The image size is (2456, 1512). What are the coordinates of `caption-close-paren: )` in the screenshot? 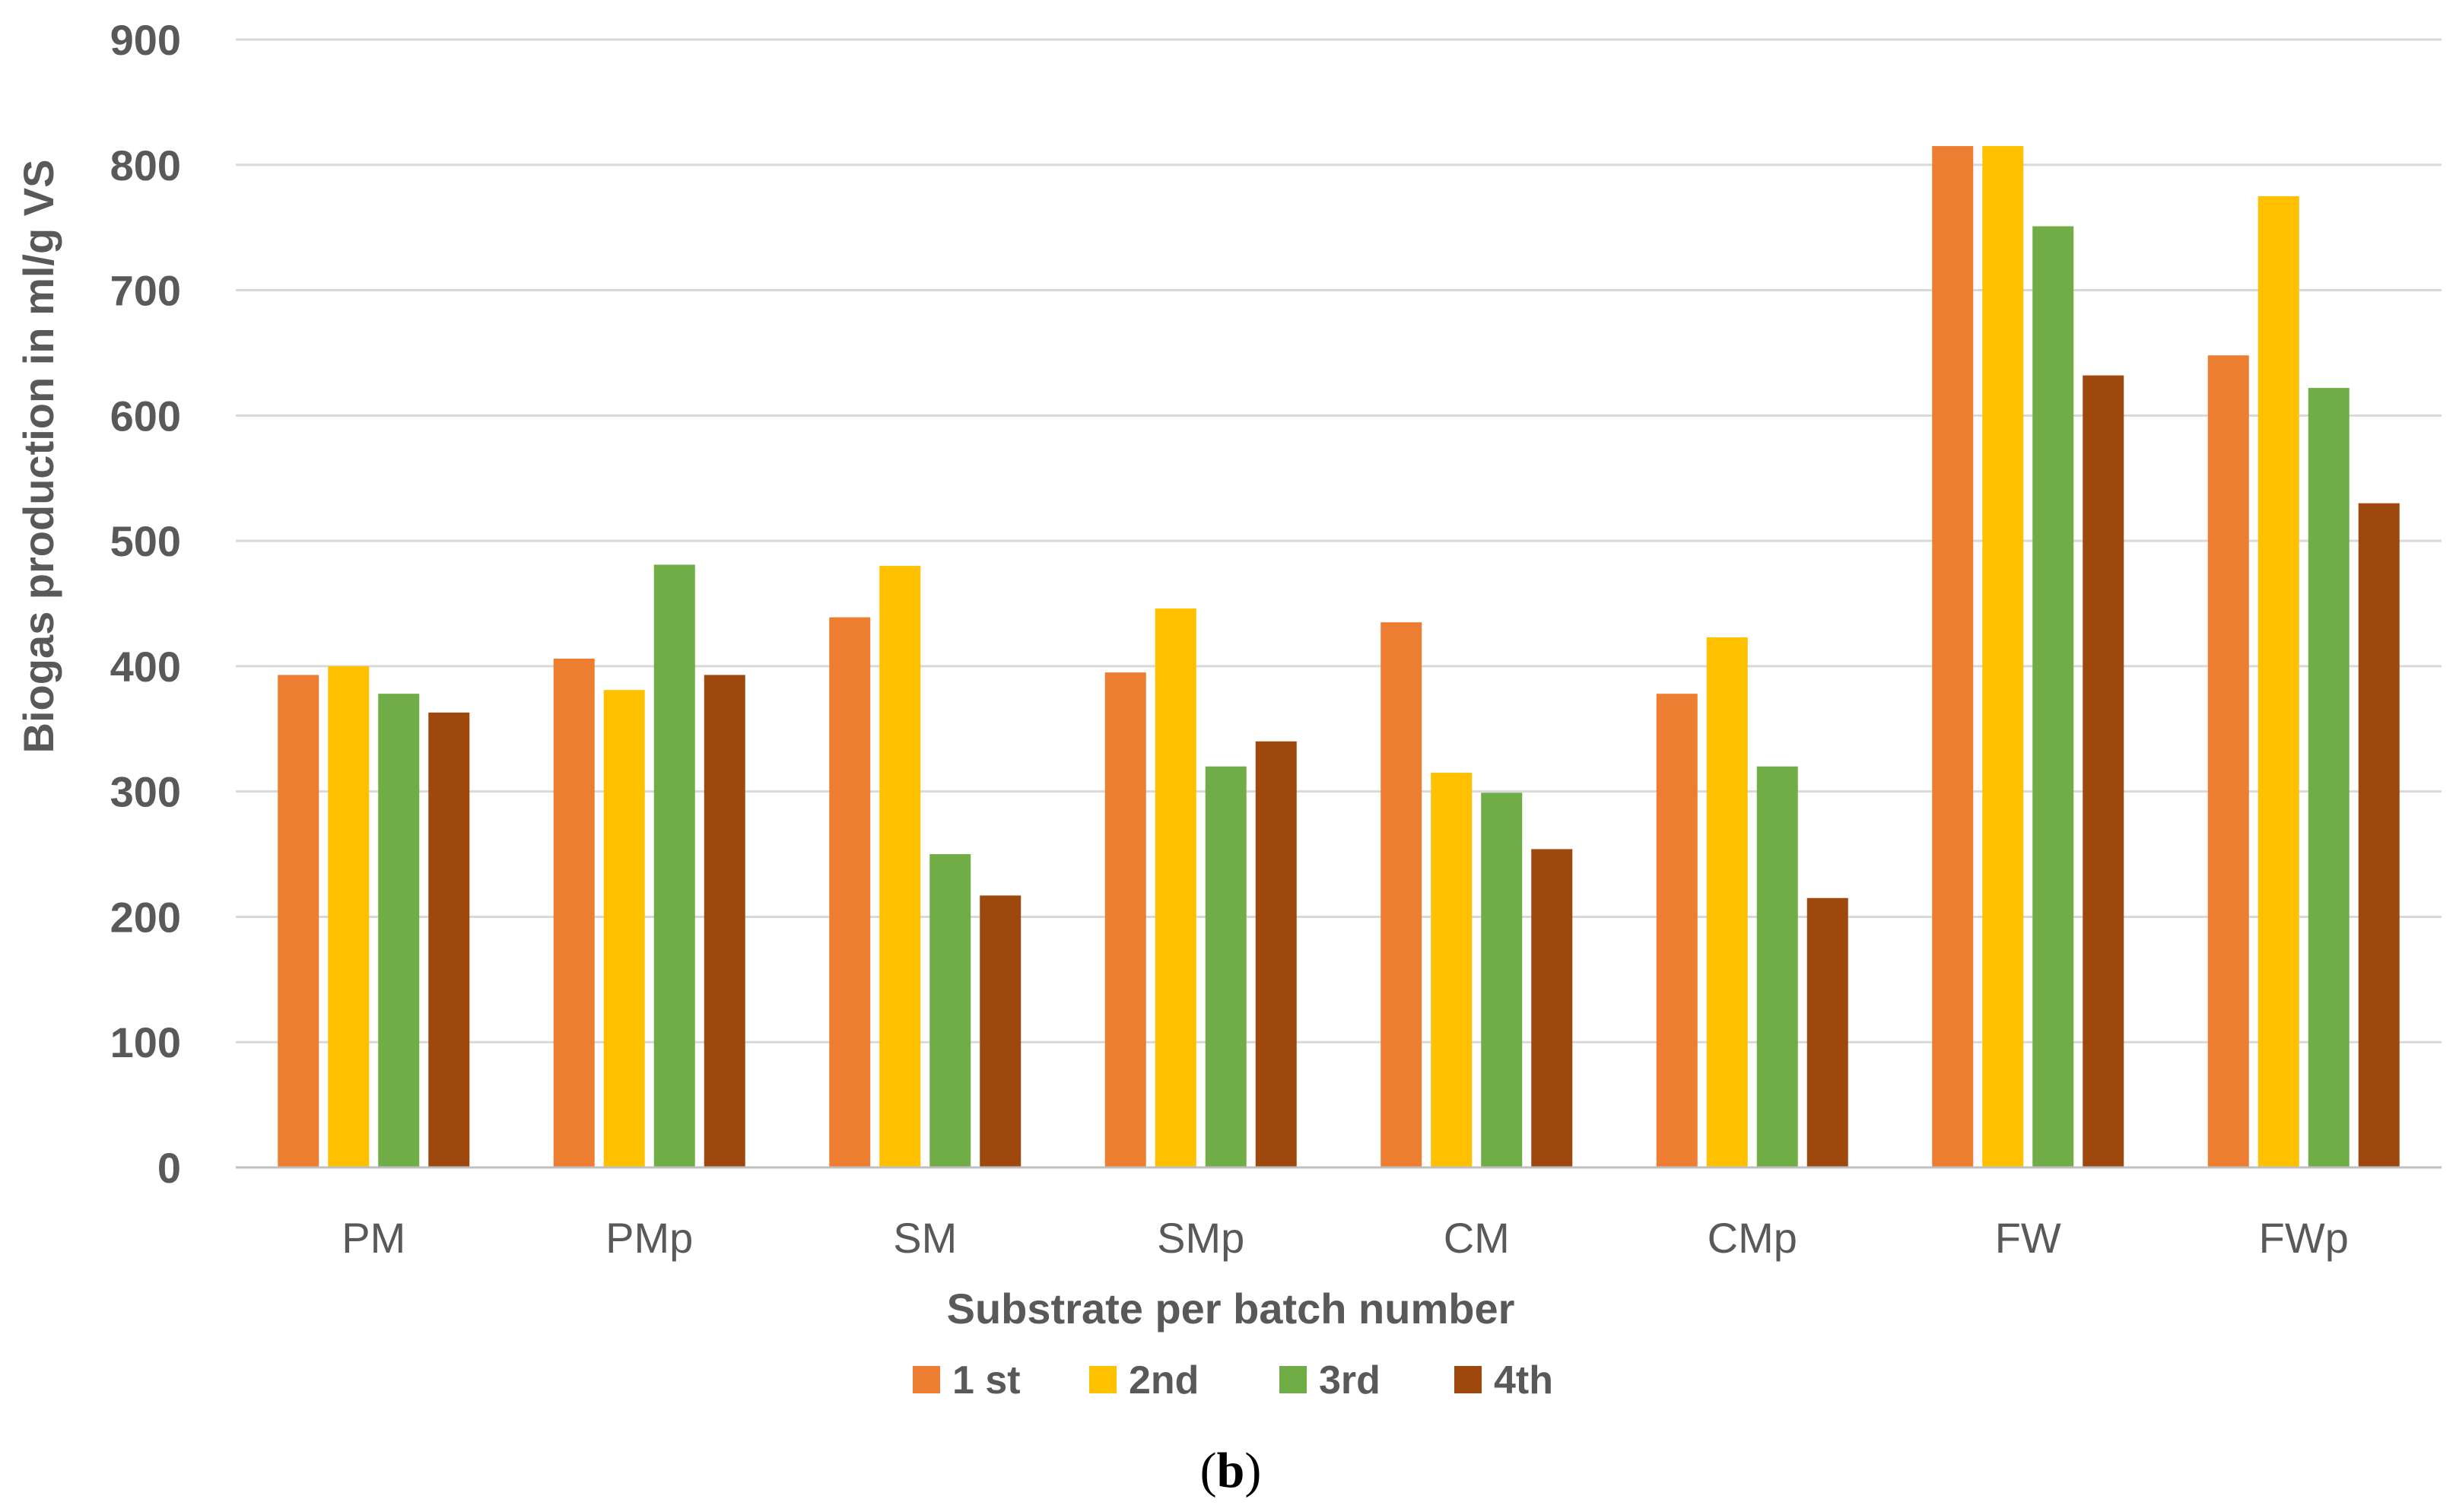 It's located at (1252, 1470).